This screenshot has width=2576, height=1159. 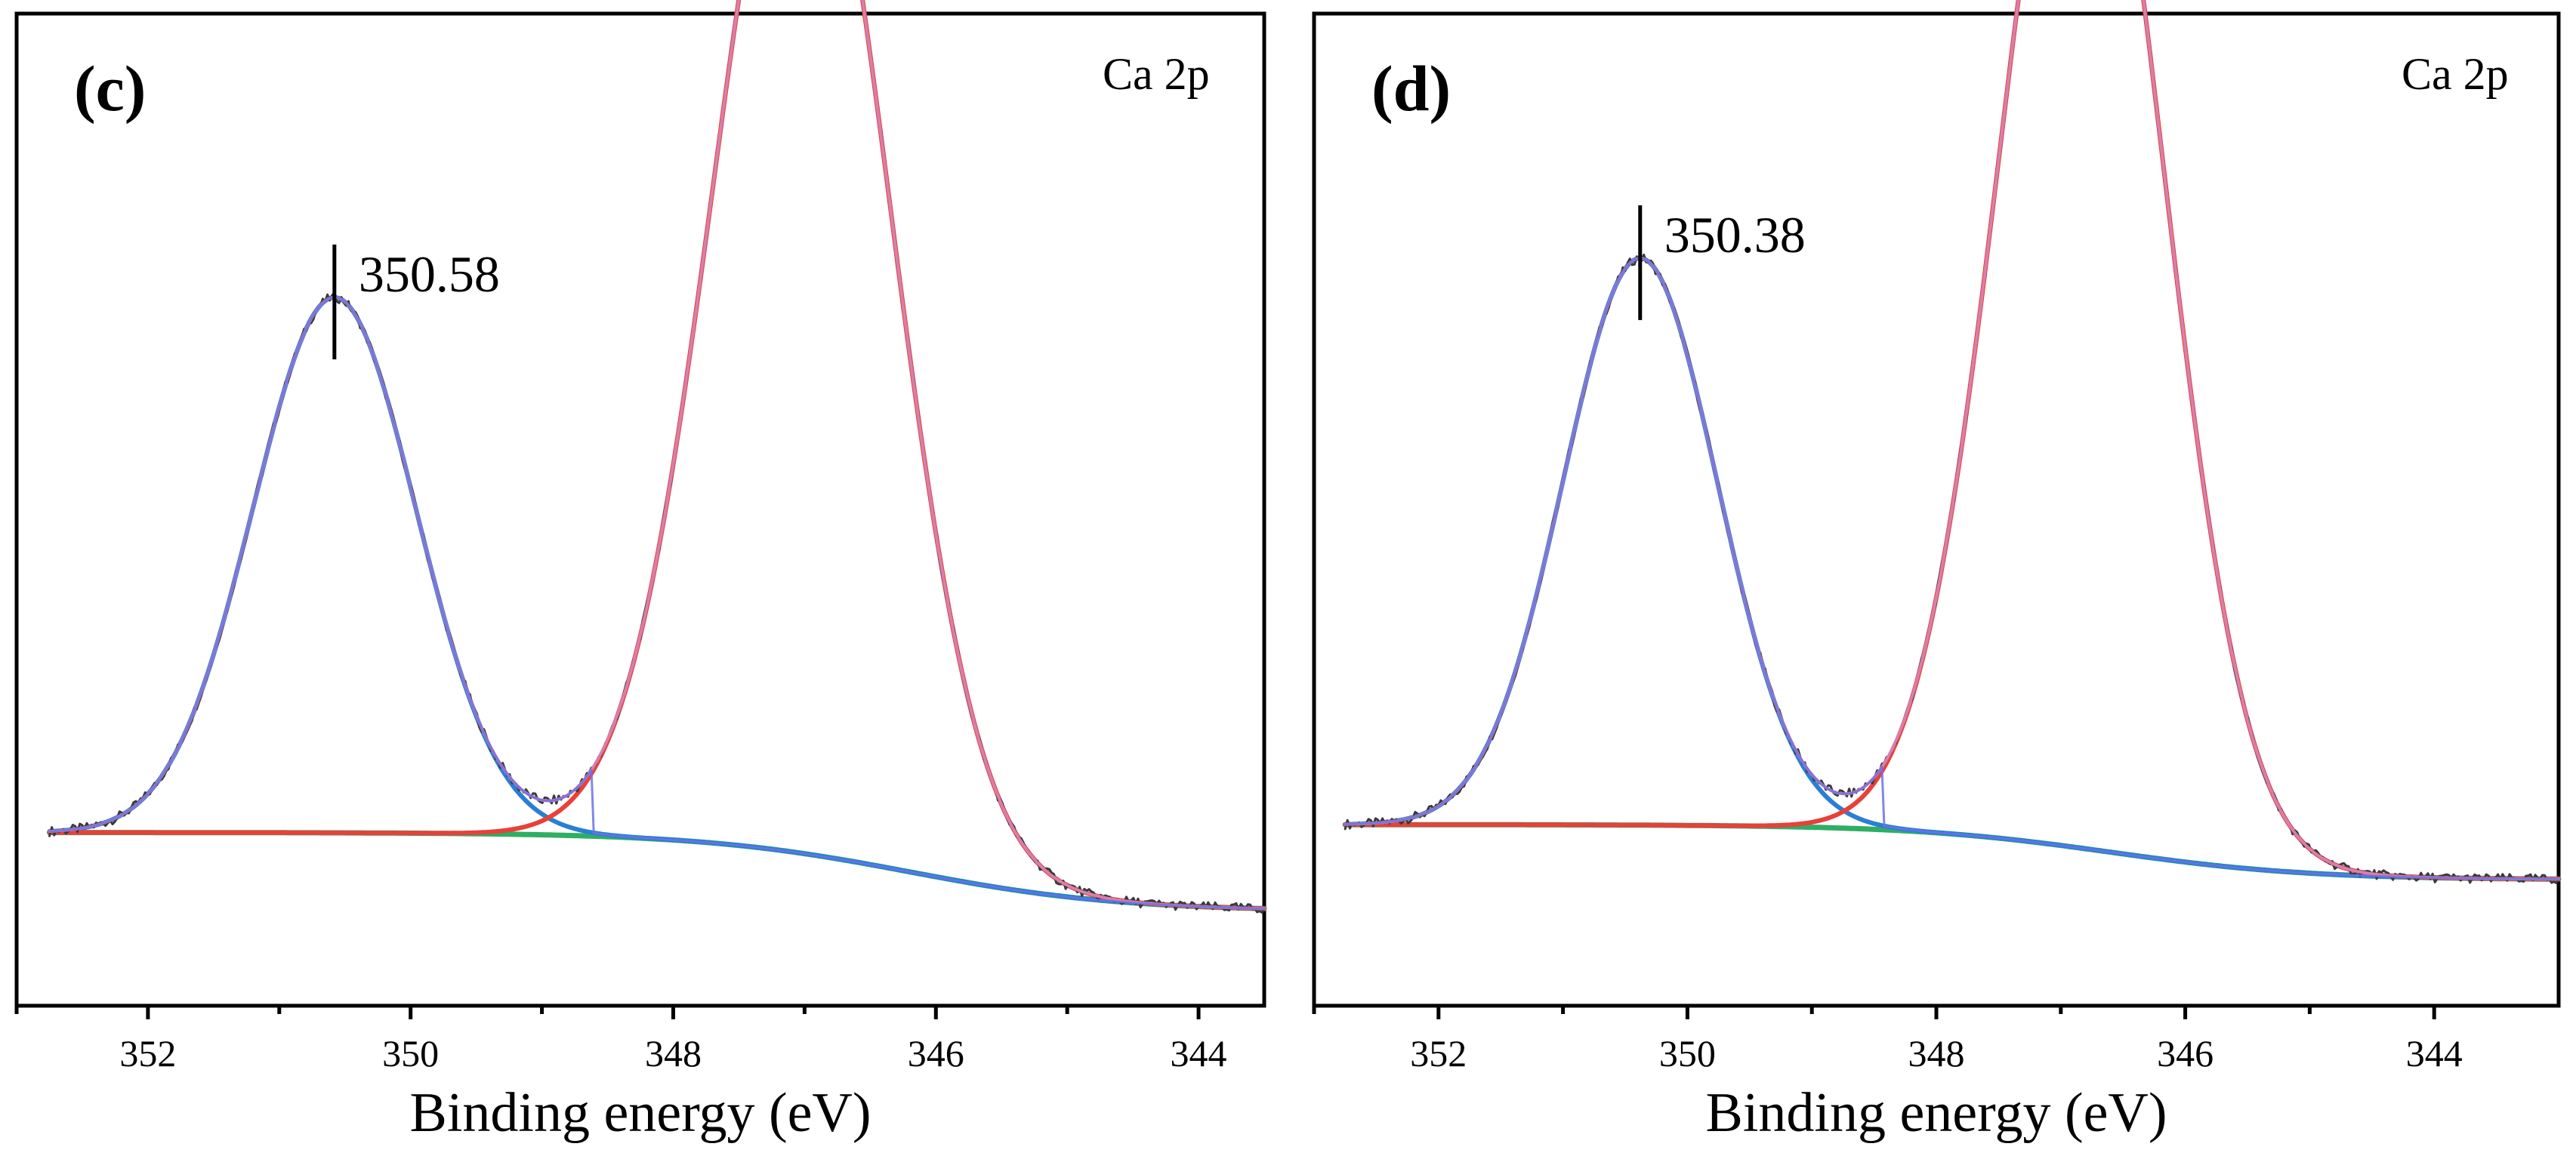 I want to click on panel-c-x-axis-label: Binding energy (eV), so click(x=640, y=1113).